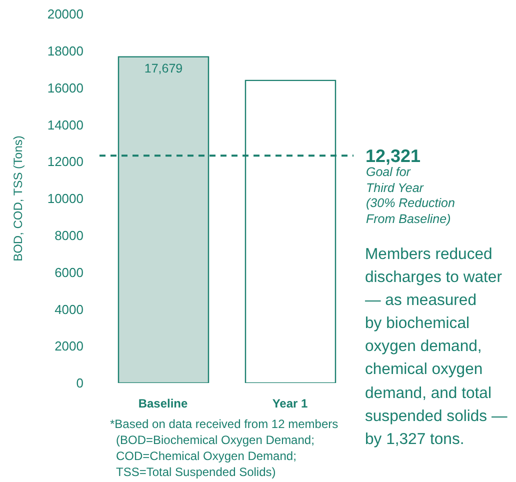 The image size is (516, 482). What do you see at coordinates (393, 156) in the screenshot?
I see `ref-line-label: 12,321` at bounding box center [393, 156].